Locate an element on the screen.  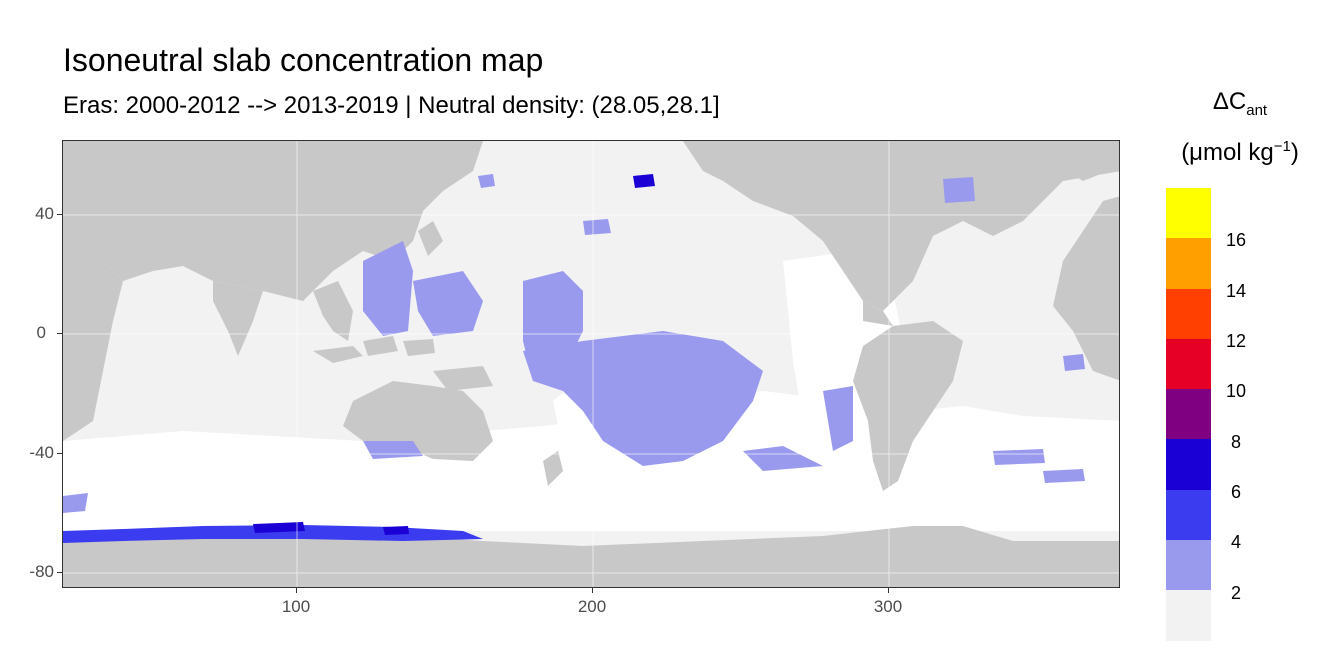
legend-label: 16 is located at coordinates (1236, 240).